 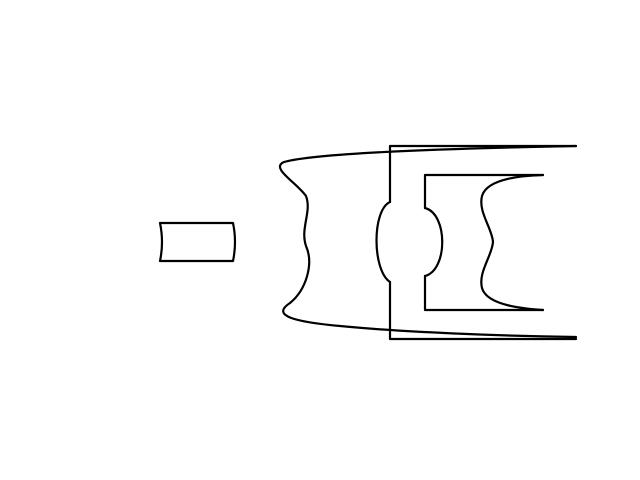 I want to click on biconvex-lens-element, so click(x=409, y=242).